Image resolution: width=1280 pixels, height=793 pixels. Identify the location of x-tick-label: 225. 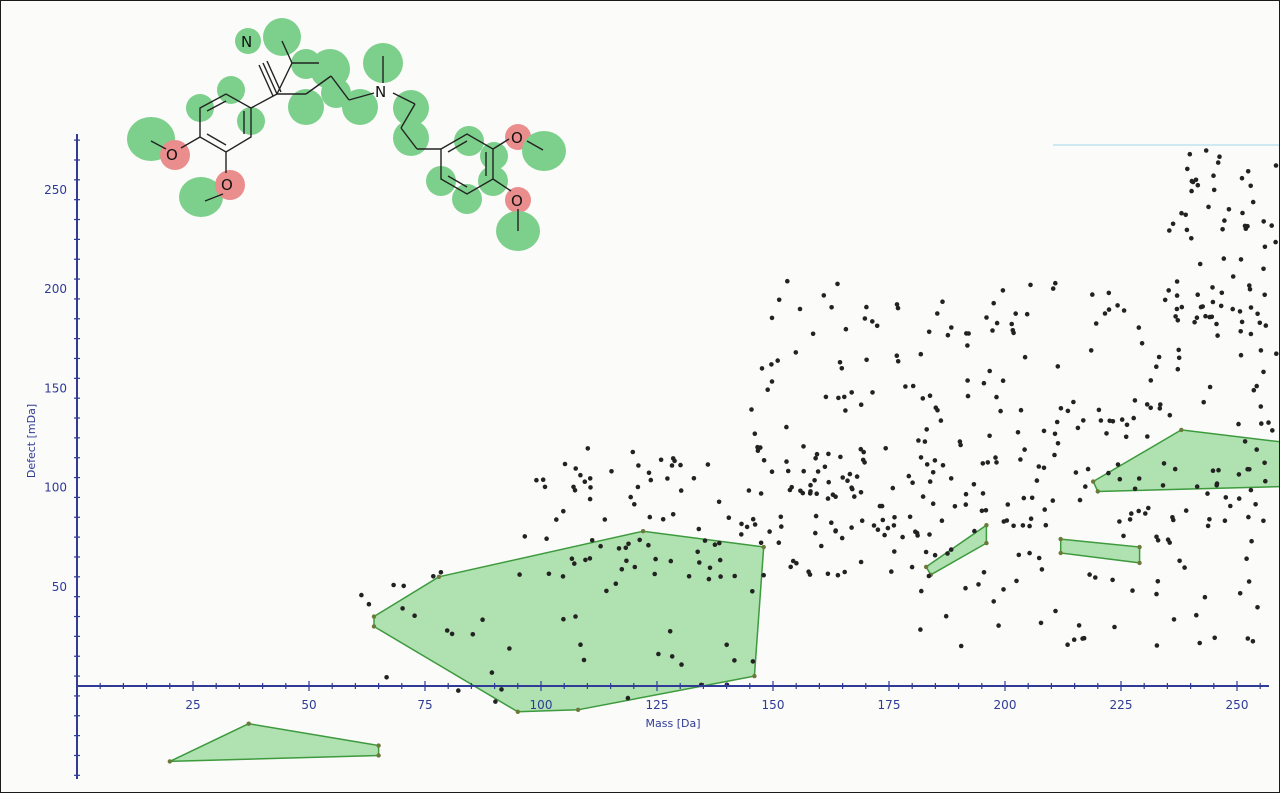
(1121, 705).